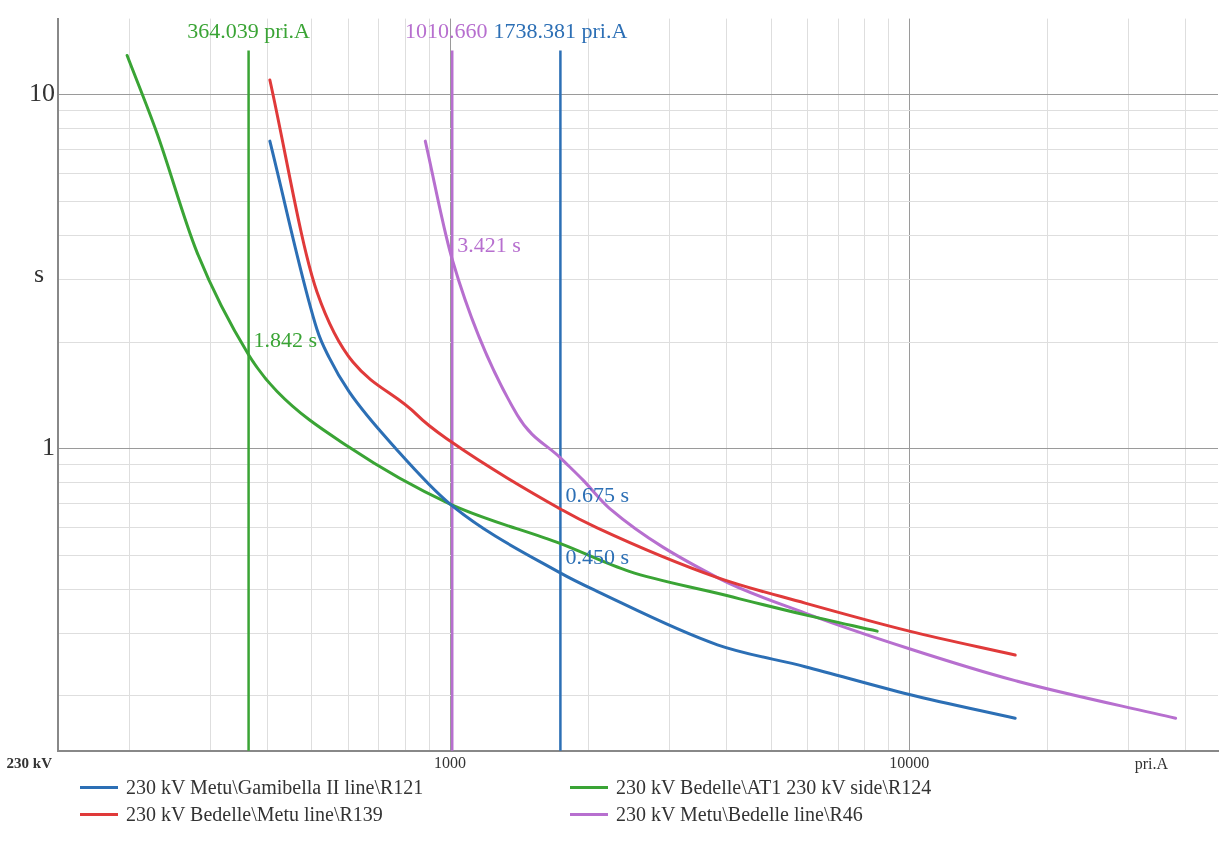 The image size is (1220, 854). Describe the element at coordinates (48, 447) in the screenshot. I see `y-tick-label: 1` at that location.